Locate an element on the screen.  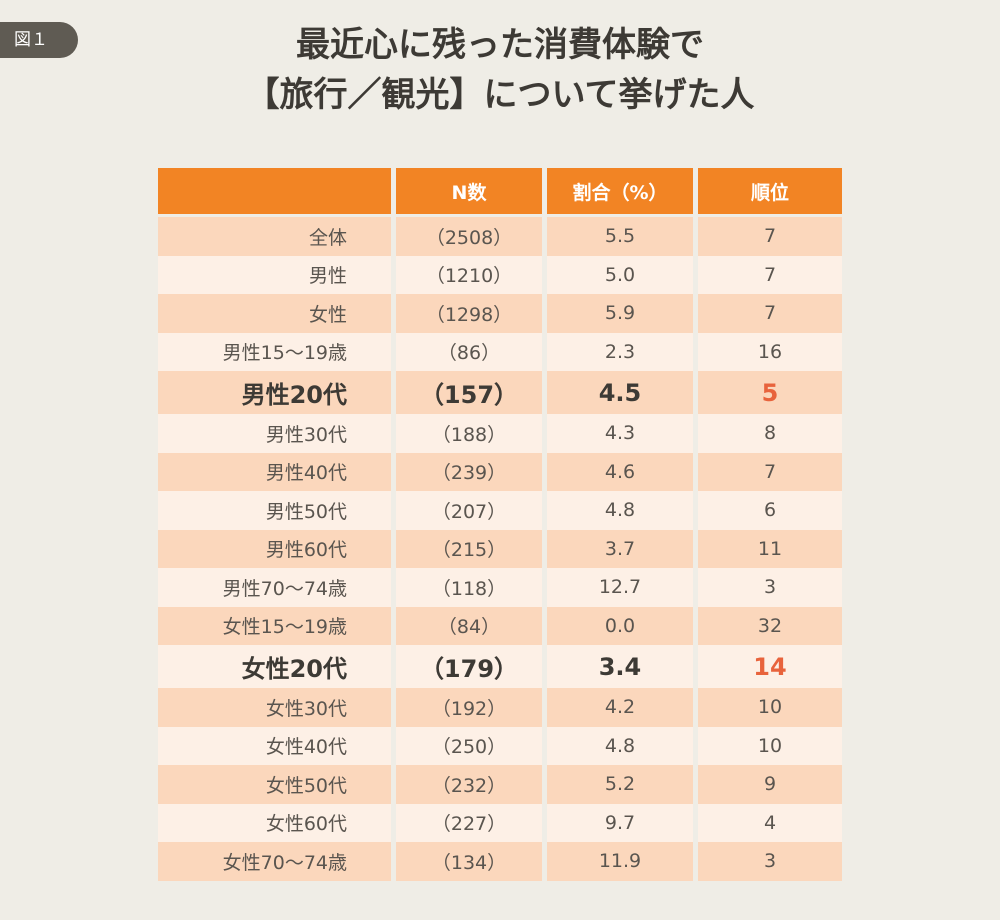
table-row: 男性30代 （188） 4.3 8 is located at coordinates (500, 433).